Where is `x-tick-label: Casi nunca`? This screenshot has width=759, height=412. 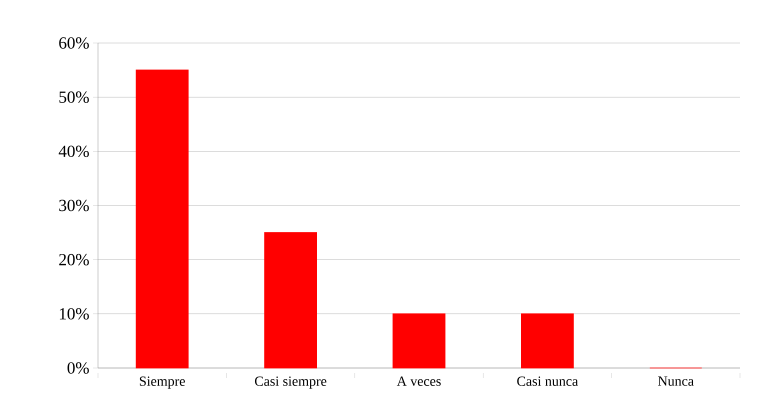
x-tick-label: Casi nunca is located at coordinates (547, 381).